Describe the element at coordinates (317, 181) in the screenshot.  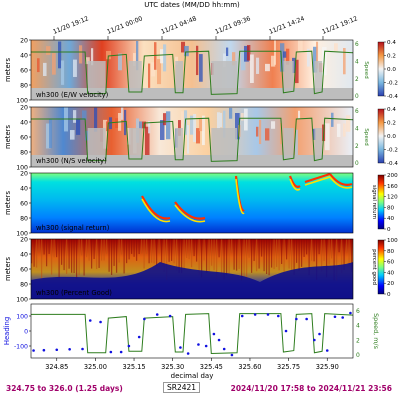
I see `bottom-echo-halo` at that location.